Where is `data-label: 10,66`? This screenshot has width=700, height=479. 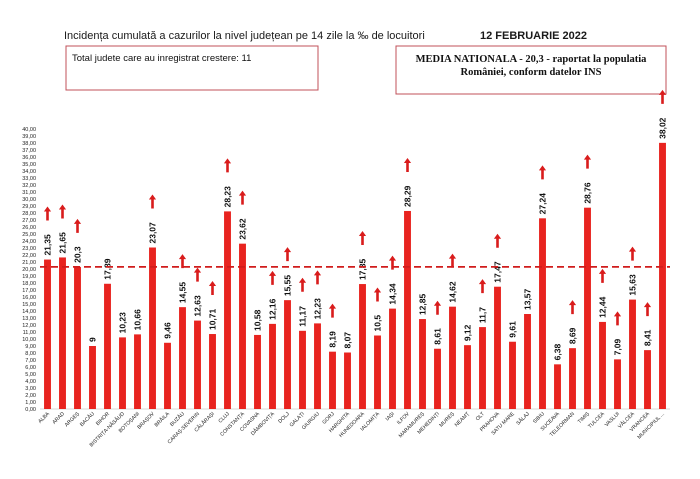
data-label: 10,66 is located at coordinates (138, 320).